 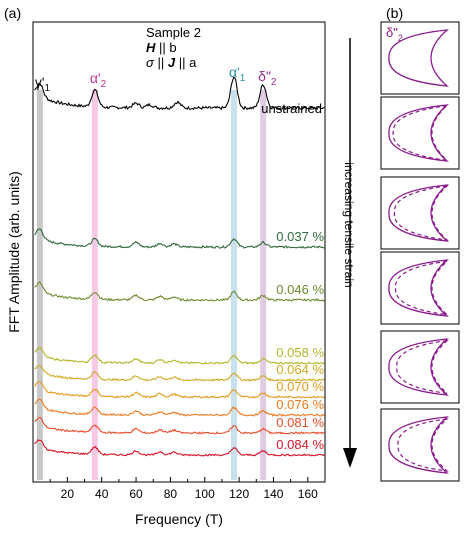 What do you see at coordinates (151, 47) in the screenshot?
I see `field-symbol: H` at bounding box center [151, 47].